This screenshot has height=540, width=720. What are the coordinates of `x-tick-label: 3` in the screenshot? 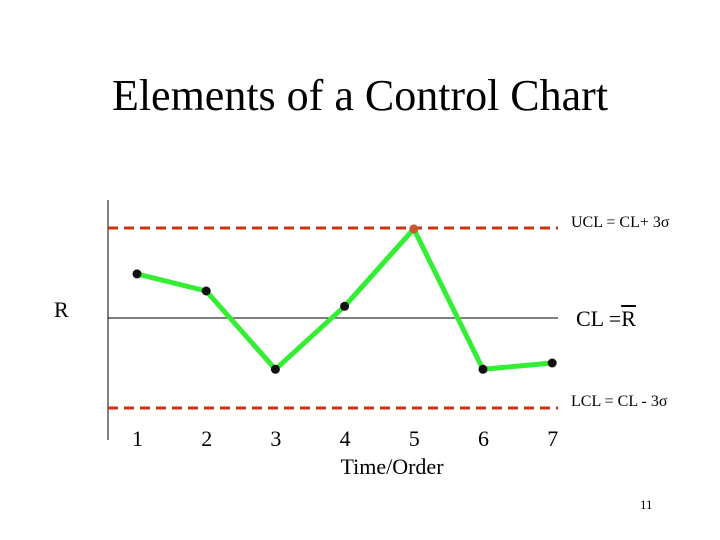 It's located at (275, 438).